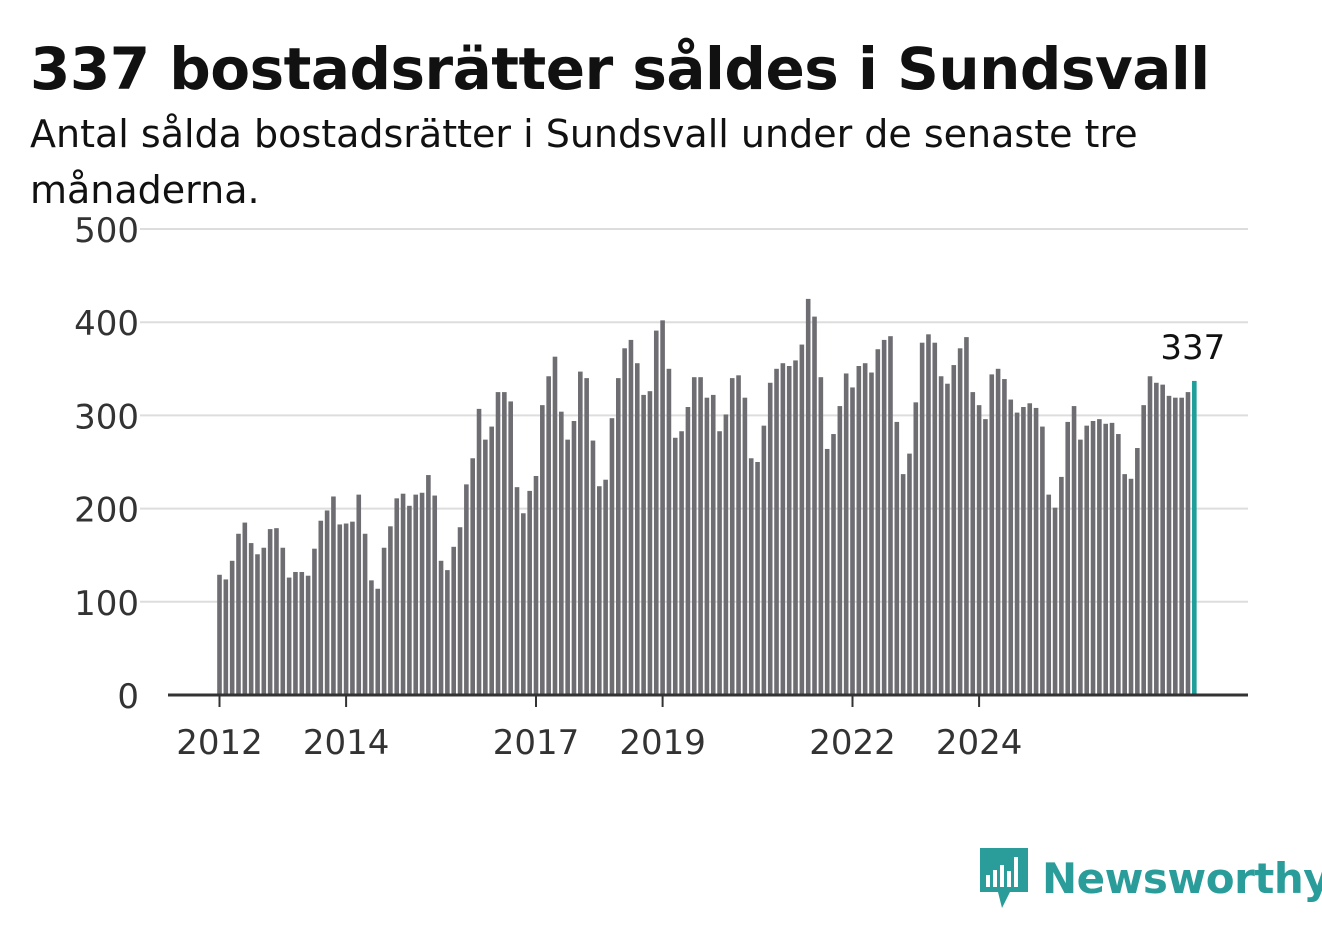 Image resolution: width=1322 pixels, height=939 pixels. I want to click on y-tick-label: 500, so click(106, 231).